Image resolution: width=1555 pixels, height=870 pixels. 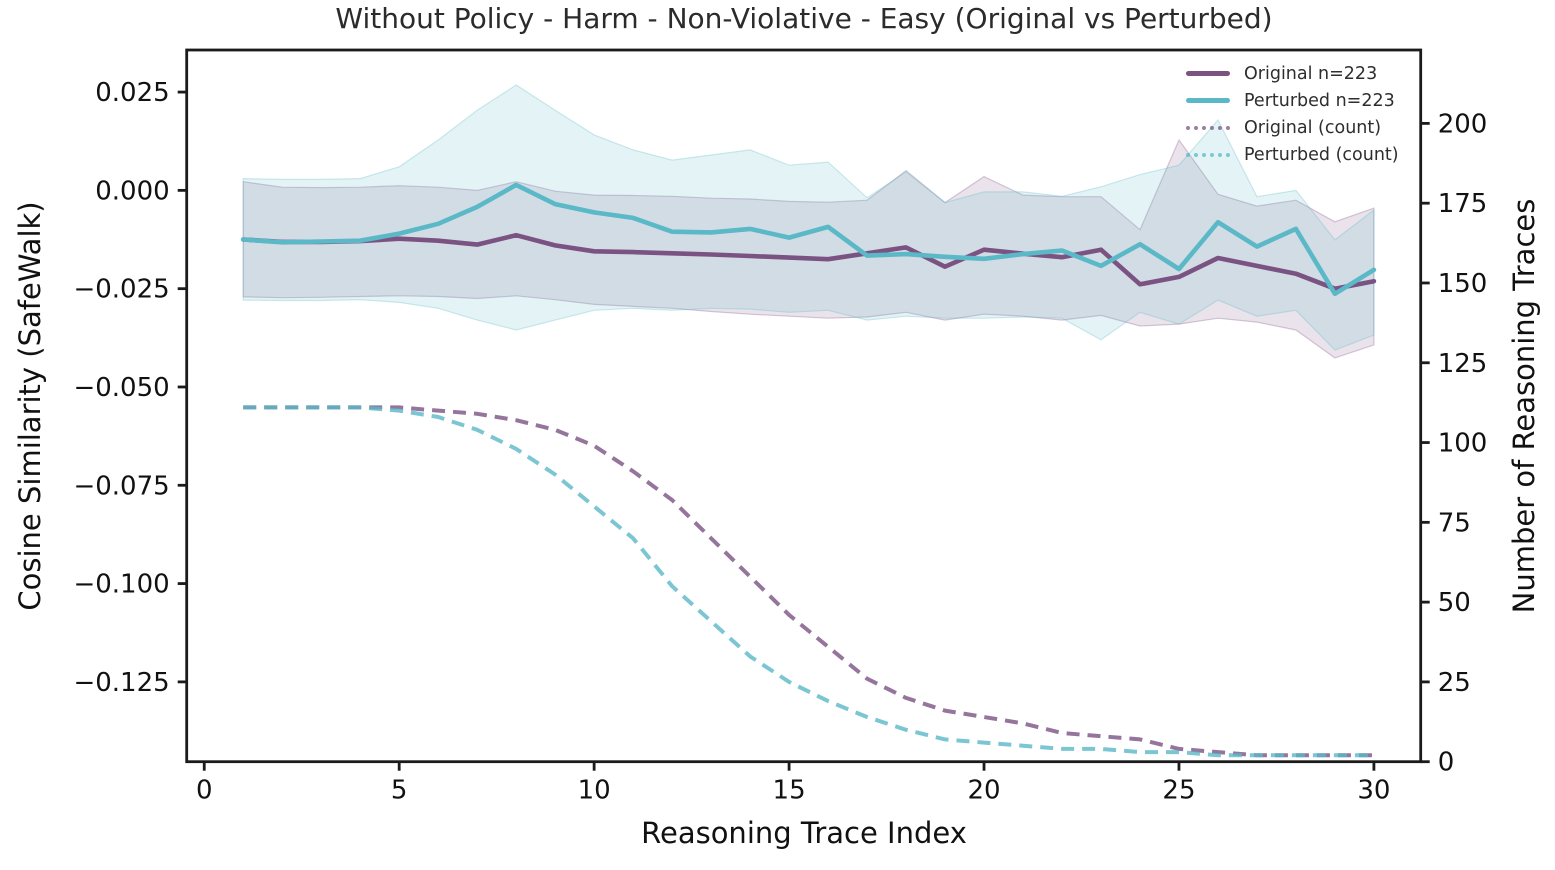 What do you see at coordinates (399, 791) in the screenshot?
I see `x-tick-label: 5` at bounding box center [399, 791].